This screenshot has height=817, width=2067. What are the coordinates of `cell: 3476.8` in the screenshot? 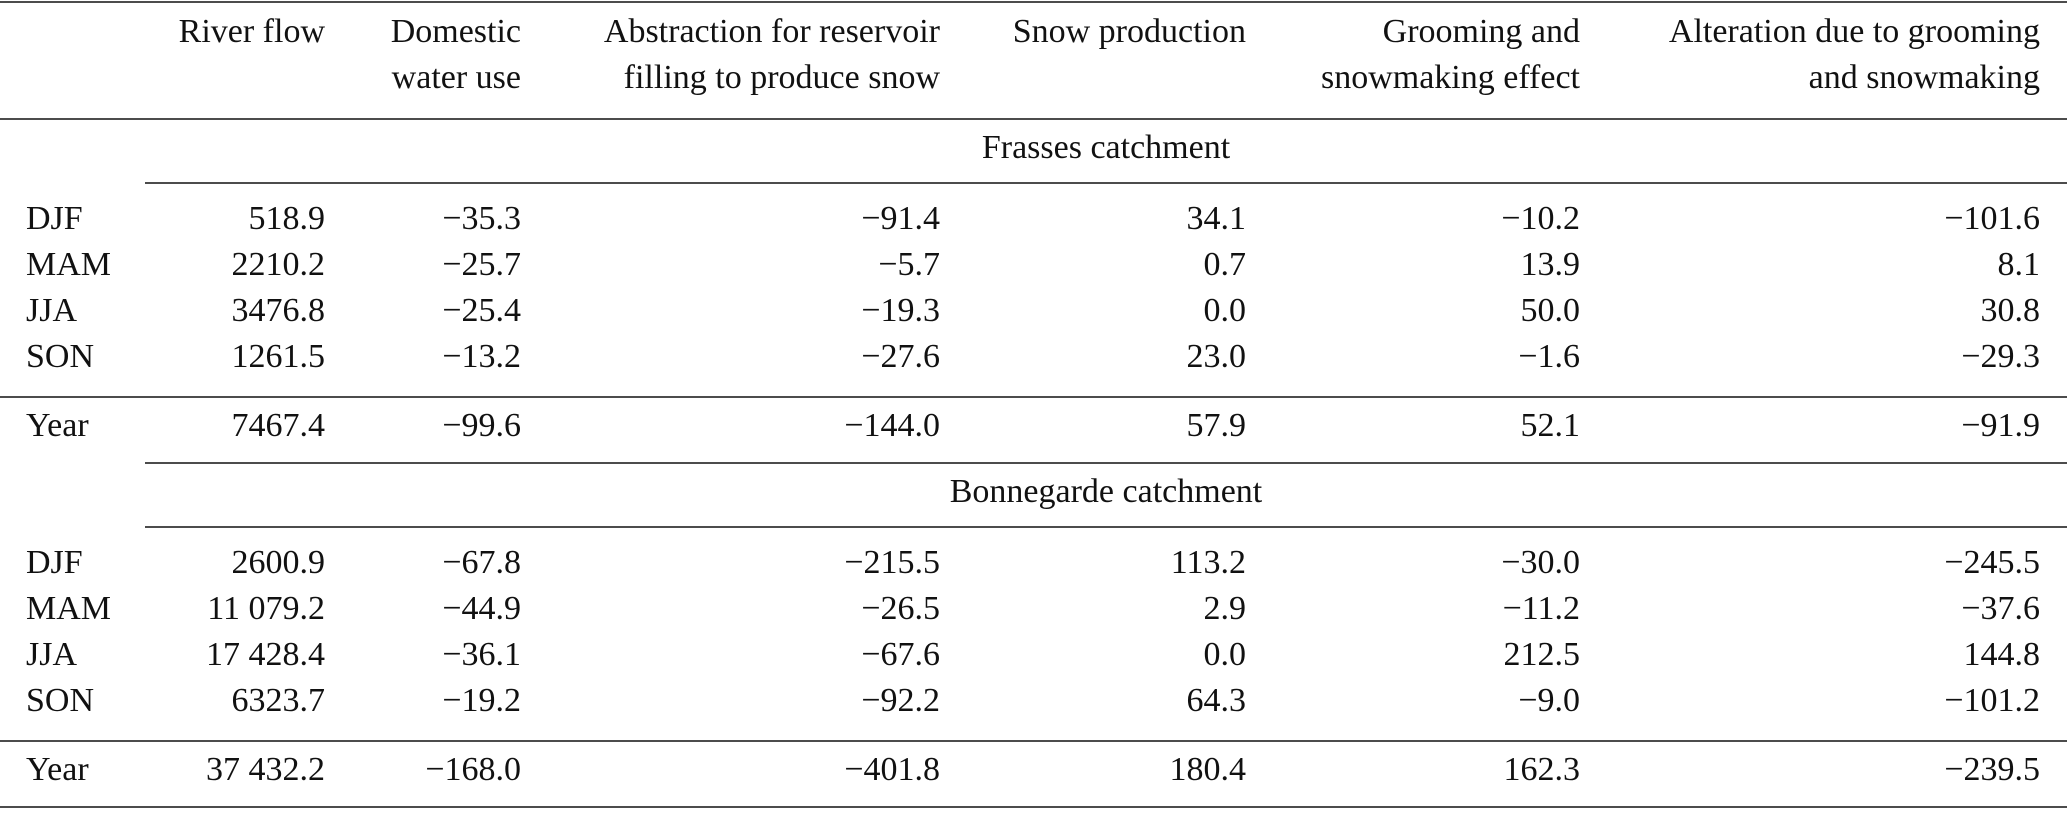 It's located at (279, 310).